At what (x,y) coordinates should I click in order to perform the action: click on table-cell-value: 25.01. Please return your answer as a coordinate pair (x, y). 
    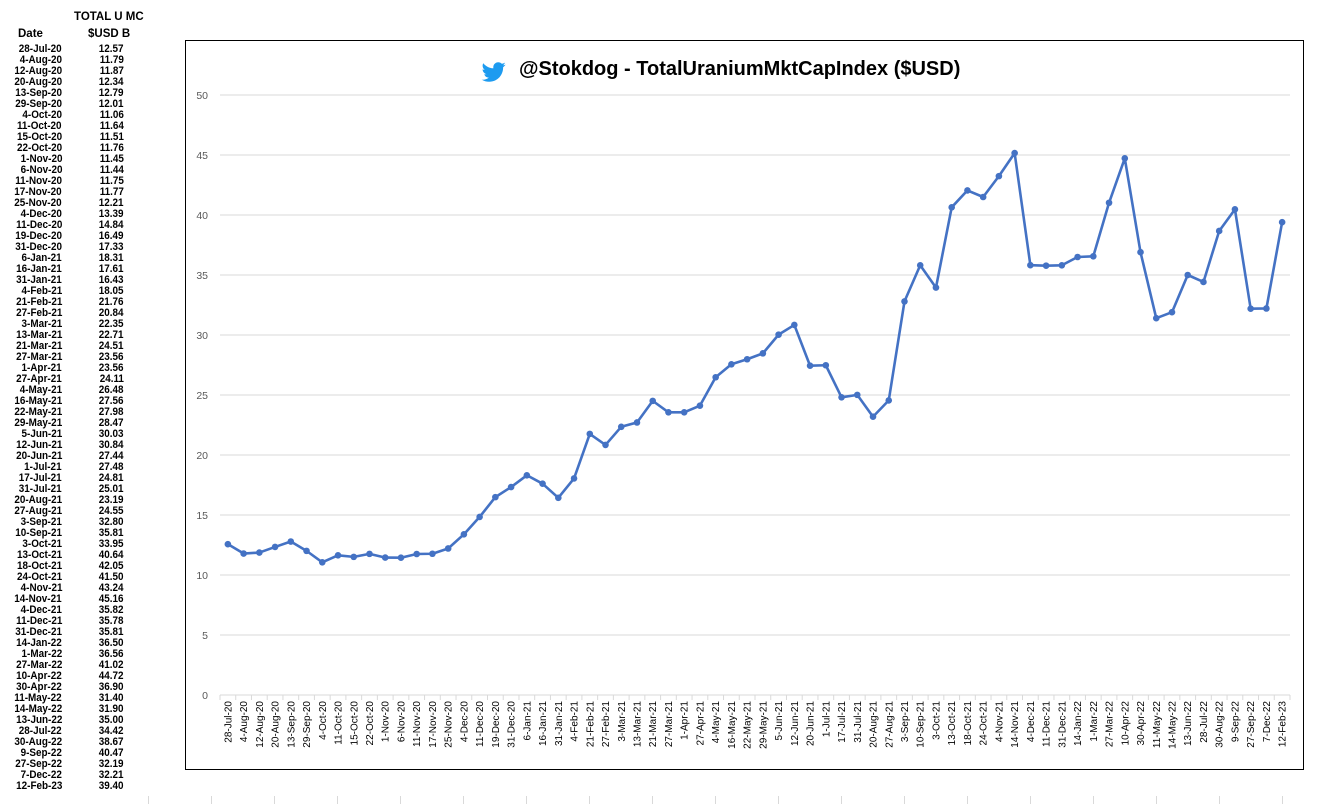
    Looking at the image, I should click on (111, 489).